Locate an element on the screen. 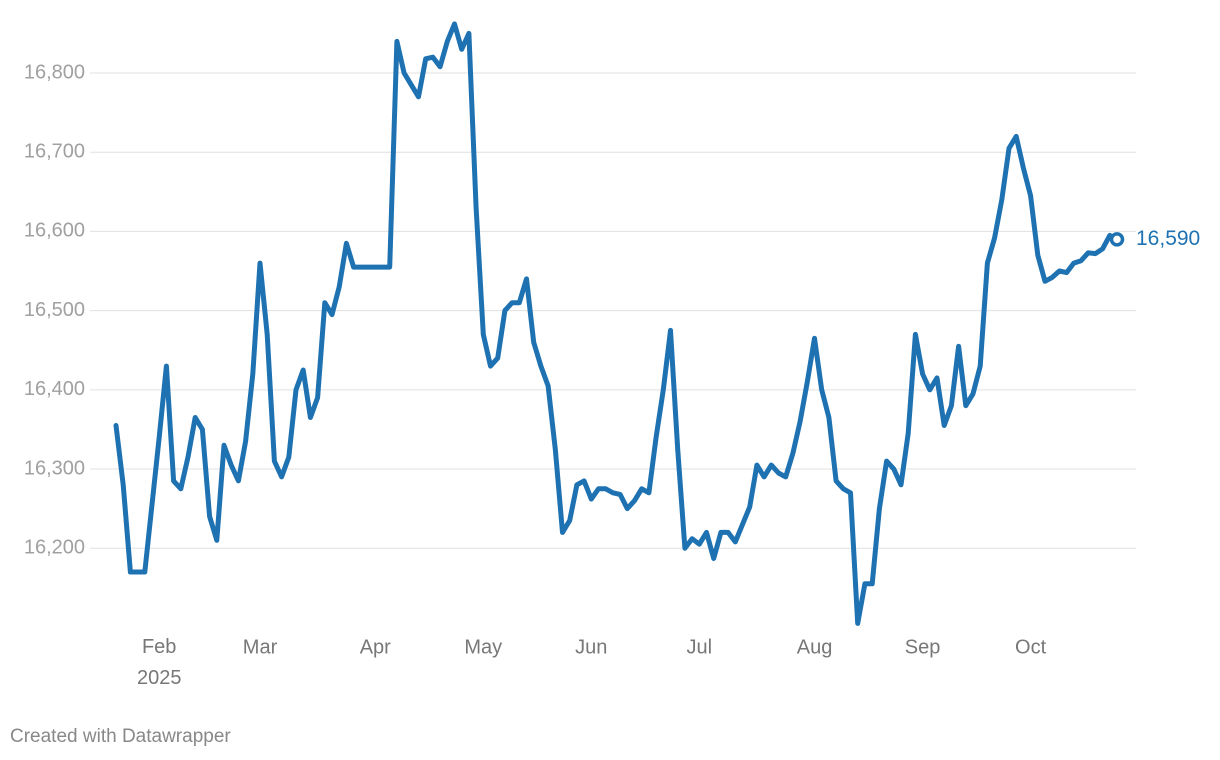 The height and width of the screenshot is (760, 1220). x-tick-label: May is located at coordinates (483, 647).